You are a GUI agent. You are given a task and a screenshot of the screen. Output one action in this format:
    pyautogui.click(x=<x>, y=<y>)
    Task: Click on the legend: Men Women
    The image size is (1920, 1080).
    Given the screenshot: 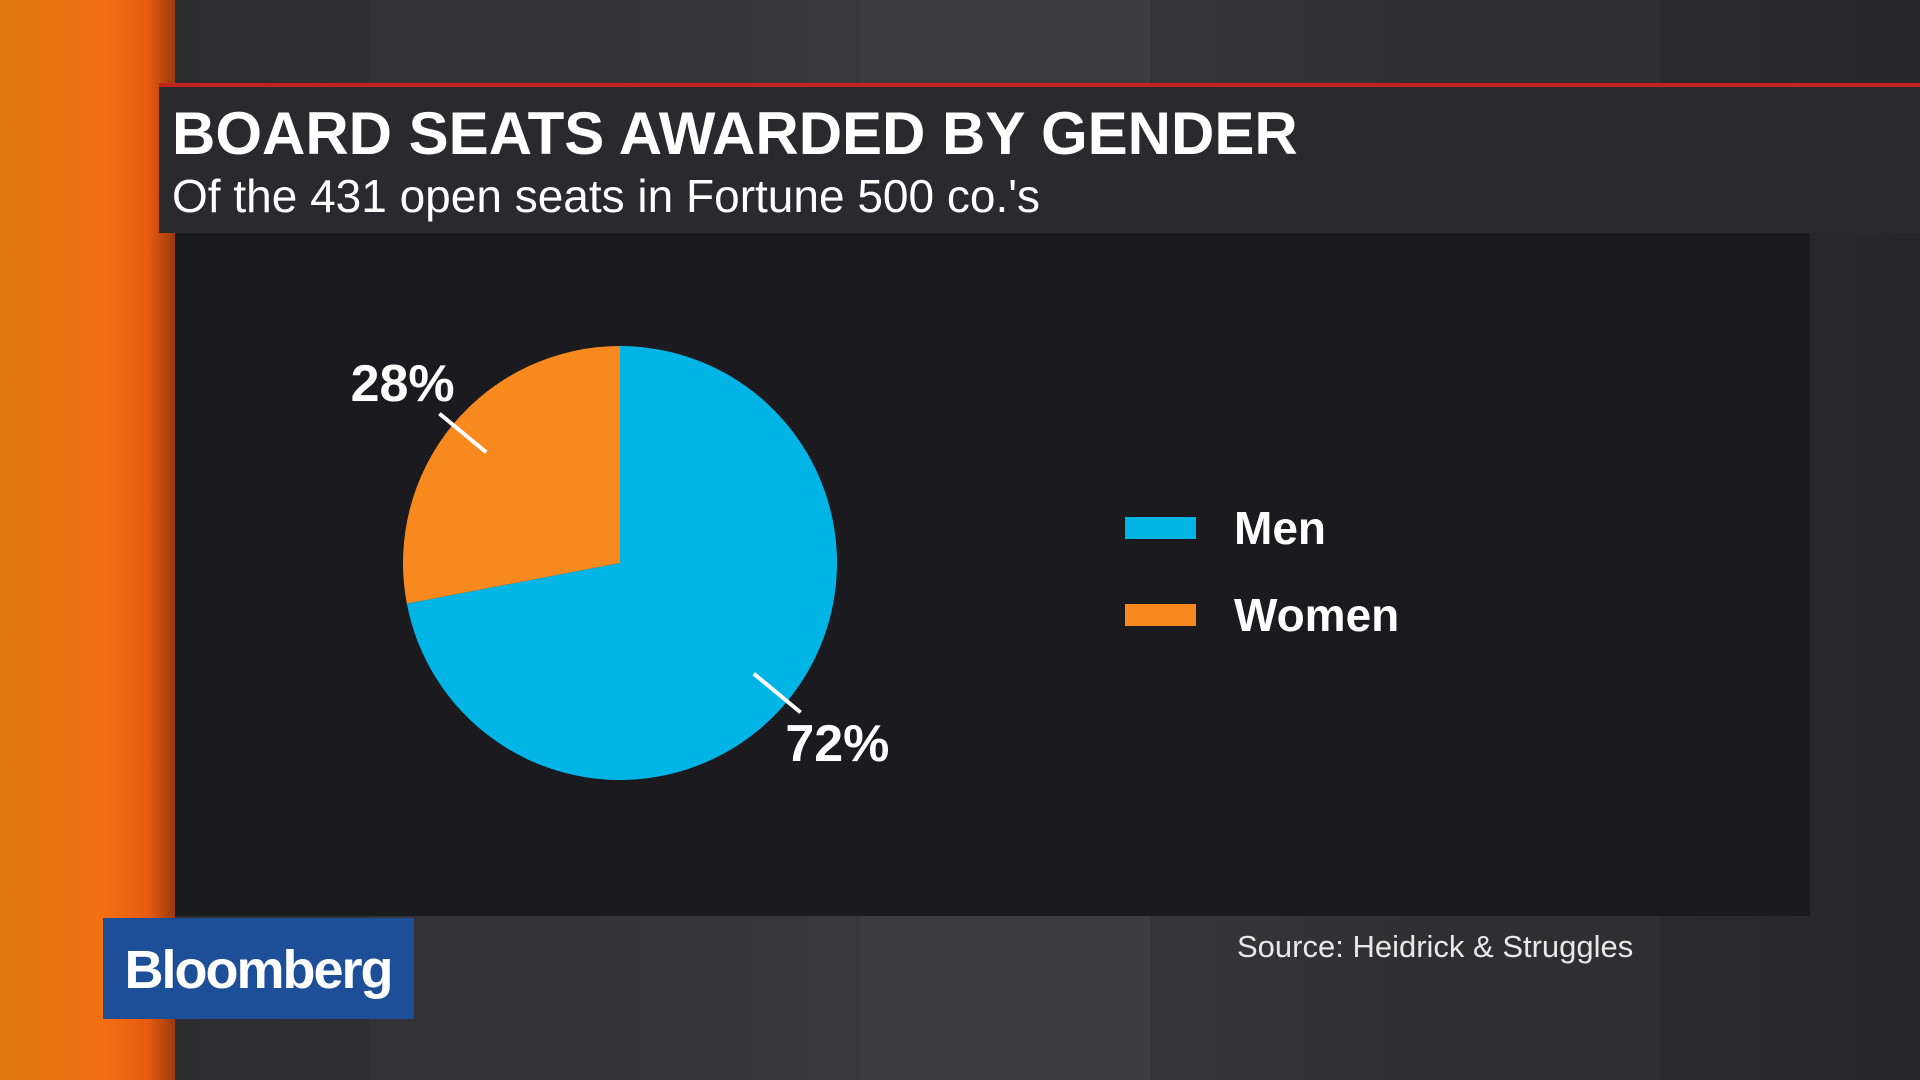 What is the action you would take?
    pyautogui.click(x=1262, y=571)
    